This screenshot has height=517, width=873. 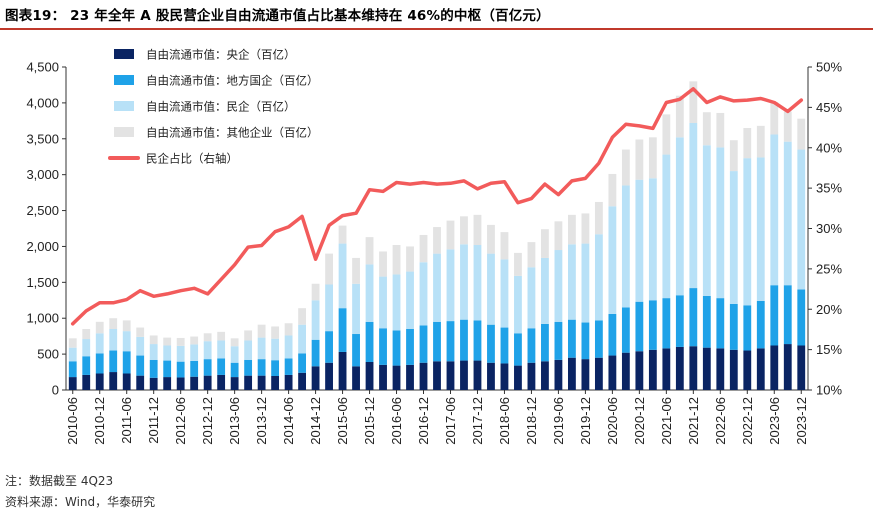 I want to click on legend-label: 自由流通市值：地方国企（百亿）, so click(x=232, y=81).